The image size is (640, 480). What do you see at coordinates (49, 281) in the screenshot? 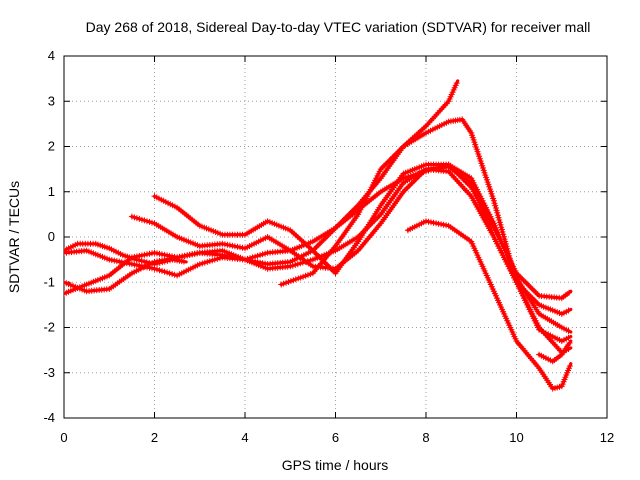
I see `y-tick-label: -1` at bounding box center [49, 281].